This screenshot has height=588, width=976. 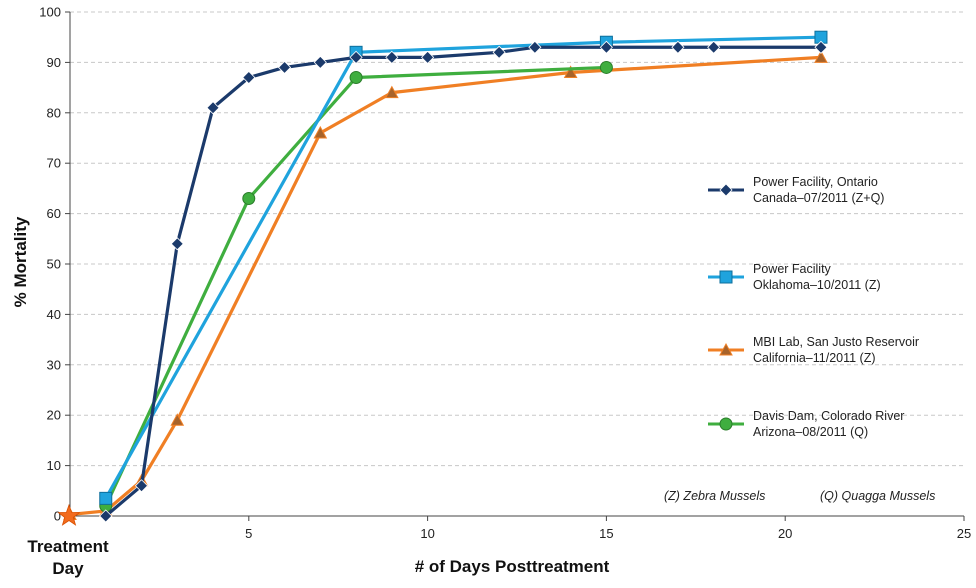 What do you see at coordinates (714, 496) in the screenshot?
I see `note-zebra-mussels: (Z) Zebra Mussels` at bounding box center [714, 496].